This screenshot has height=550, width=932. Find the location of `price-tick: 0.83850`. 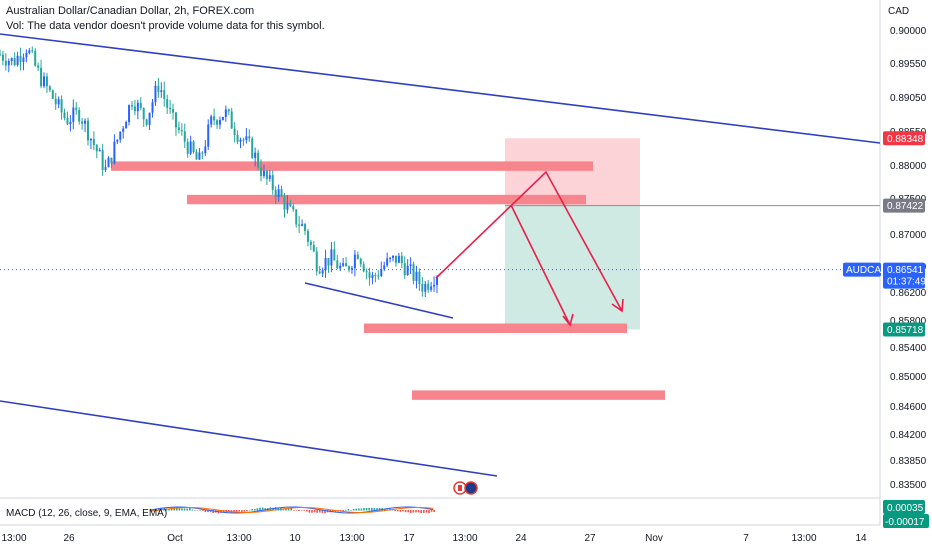

price-tick: 0.83850 is located at coordinates (908, 461).